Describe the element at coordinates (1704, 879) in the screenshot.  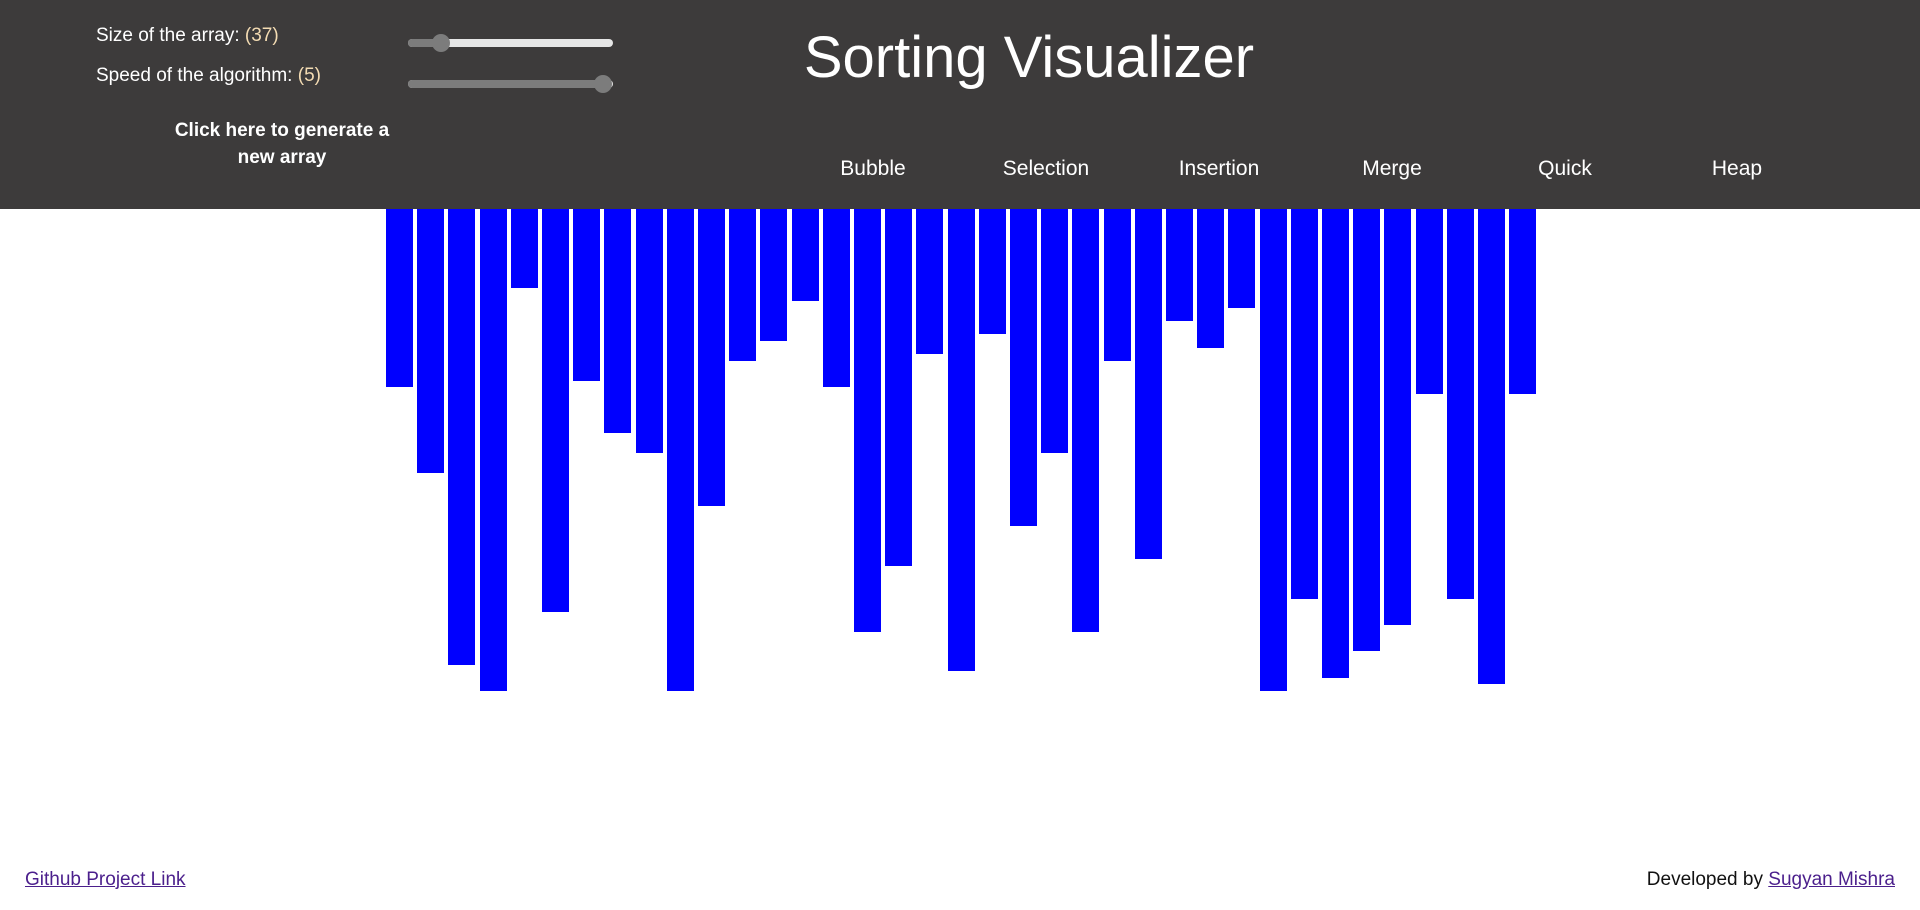
I see `developed-by-text: Developed by` at that location.